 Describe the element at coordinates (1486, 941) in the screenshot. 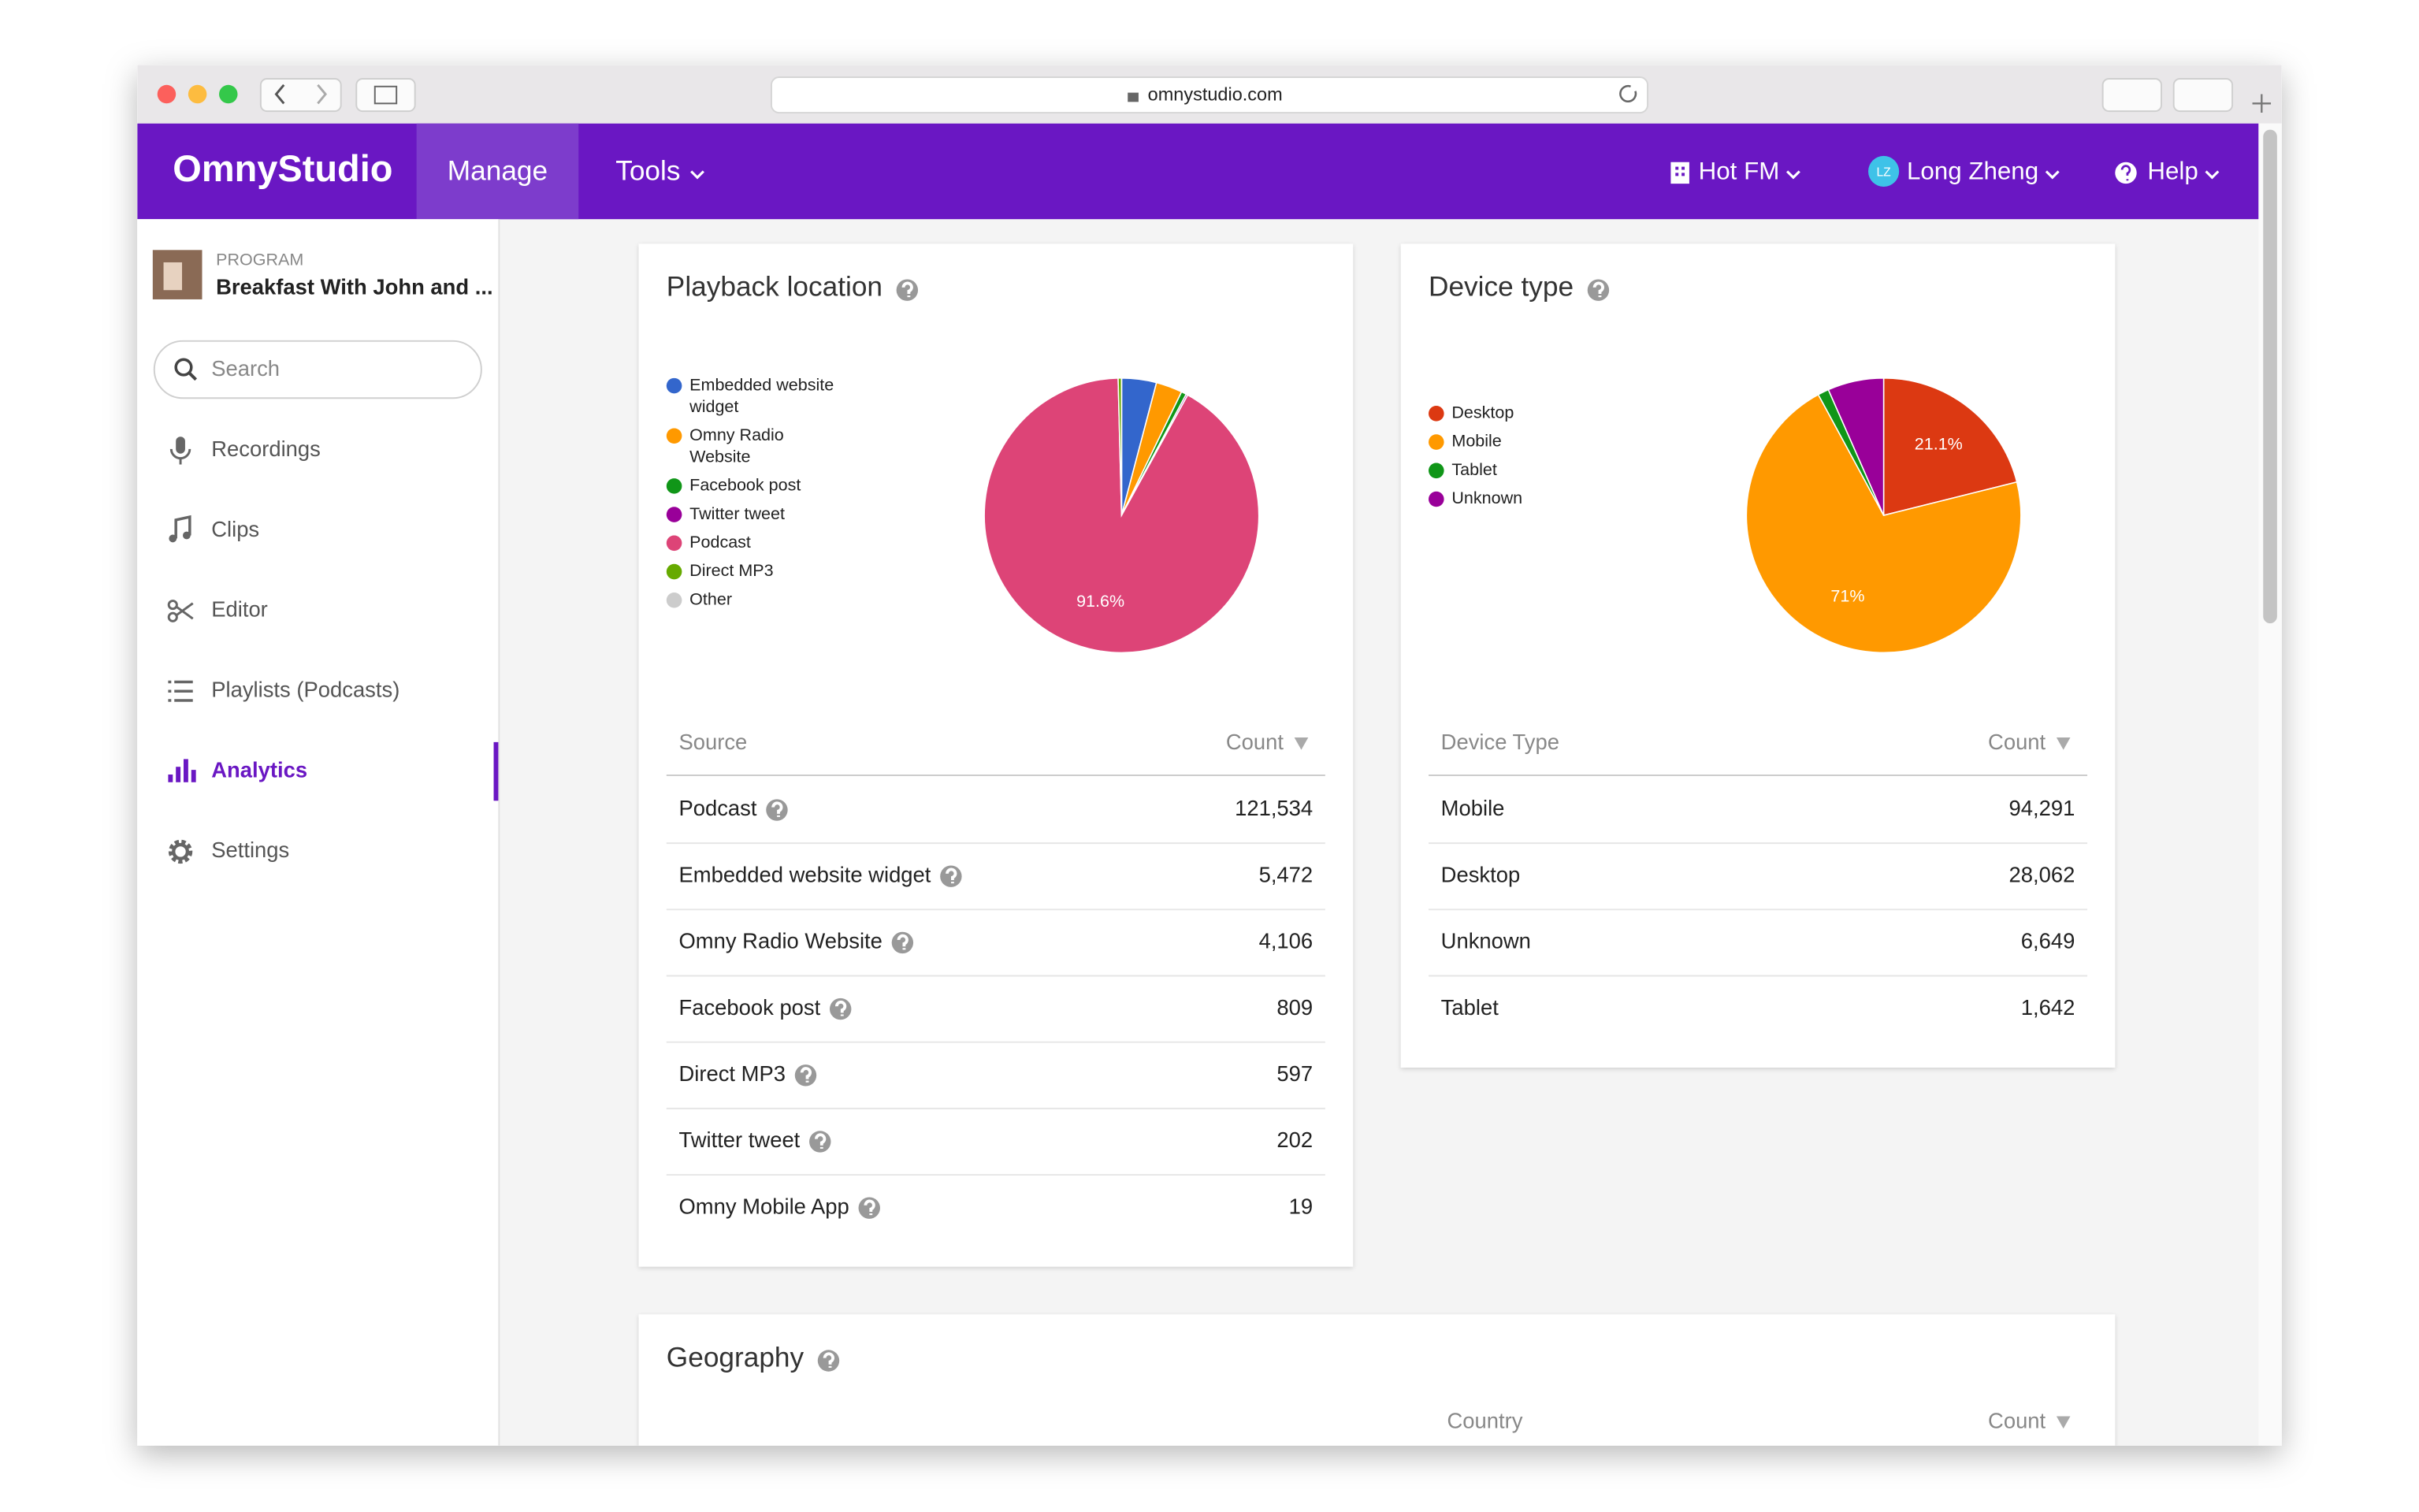

I see `row-label: Unknown` at that location.